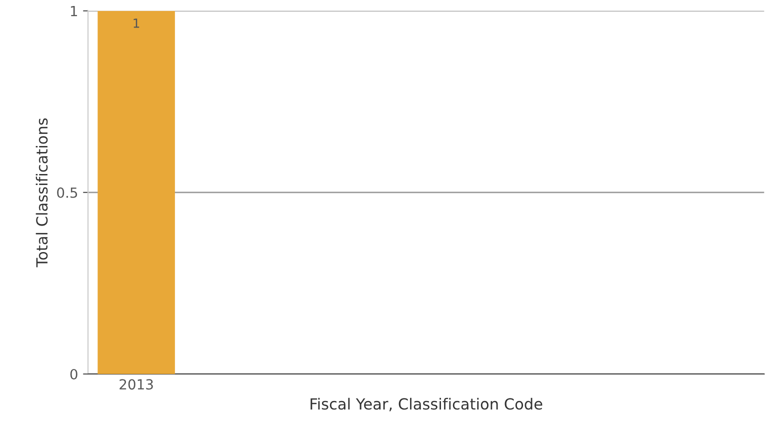  What do you see at coordinates (42, 193) in the screenshot?
I see `y-axis-title: Total Classifications` at bounding box center [42, 193].